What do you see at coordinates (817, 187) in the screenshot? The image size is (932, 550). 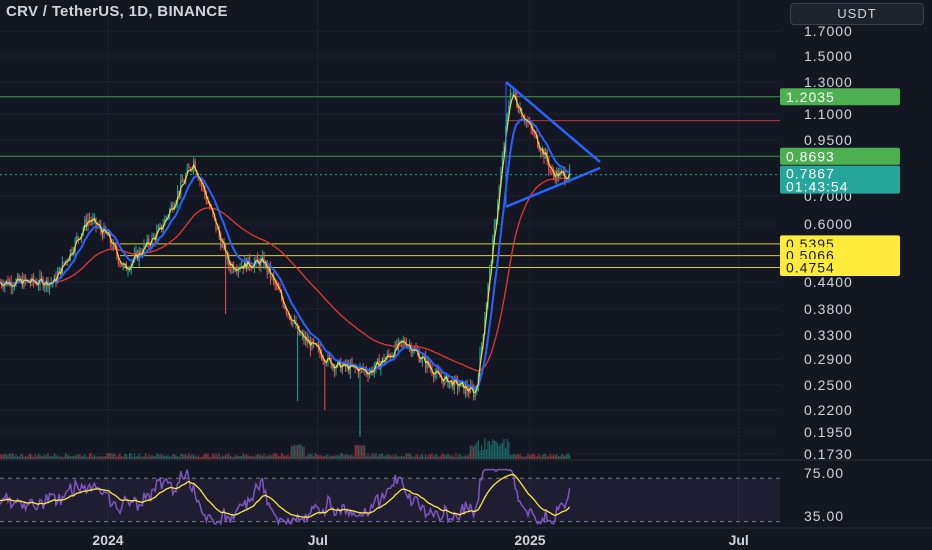 I see `countdown-text: 01:43:54` at bounding box center [817, 187].